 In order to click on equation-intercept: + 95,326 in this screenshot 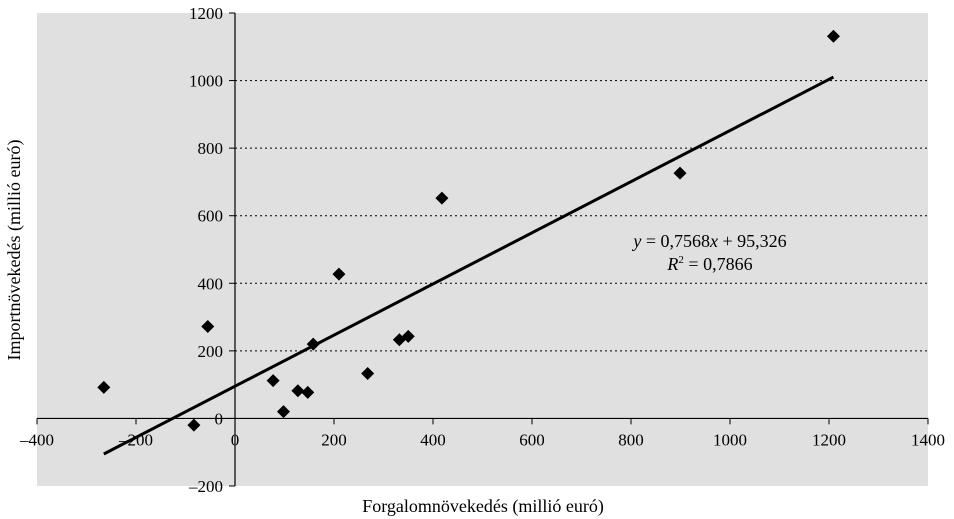, I will do `click(752, 241)`.